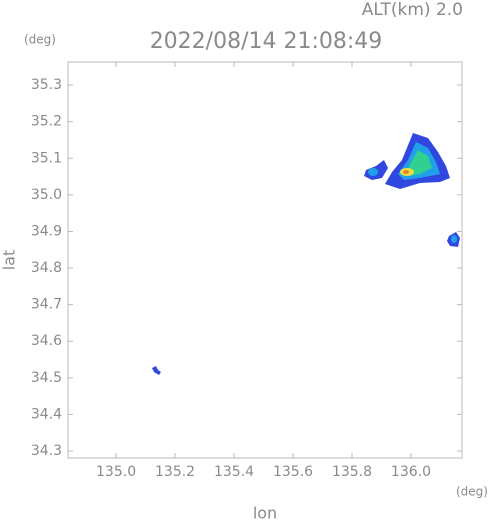 The width and height of the screenshot is (491, 521). Describe the element at coordinates (46, 231) in the screenshot. I see `y-tick-label: 34.9` at that location.